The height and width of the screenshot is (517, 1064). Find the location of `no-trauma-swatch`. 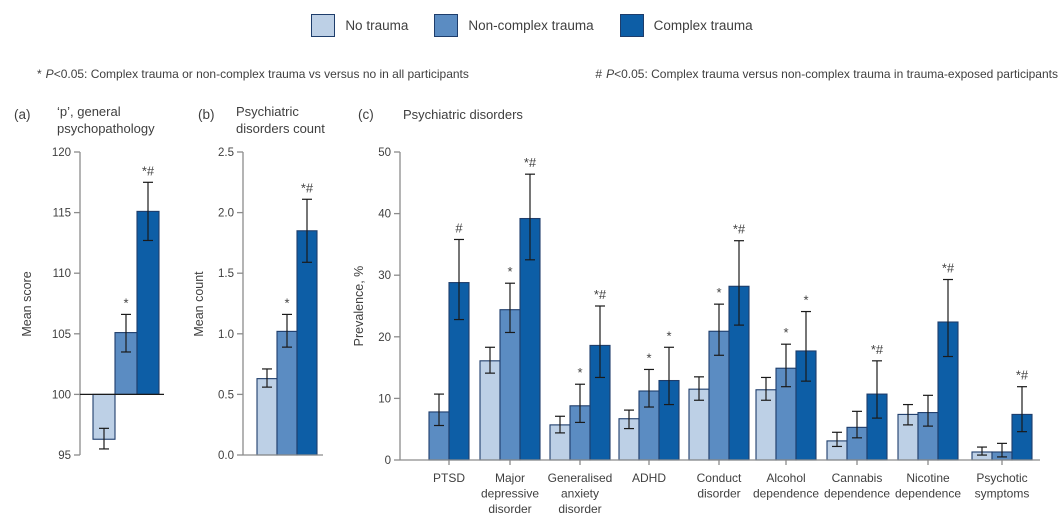

no-trauma-swatch is located at coordinates (323, 25).